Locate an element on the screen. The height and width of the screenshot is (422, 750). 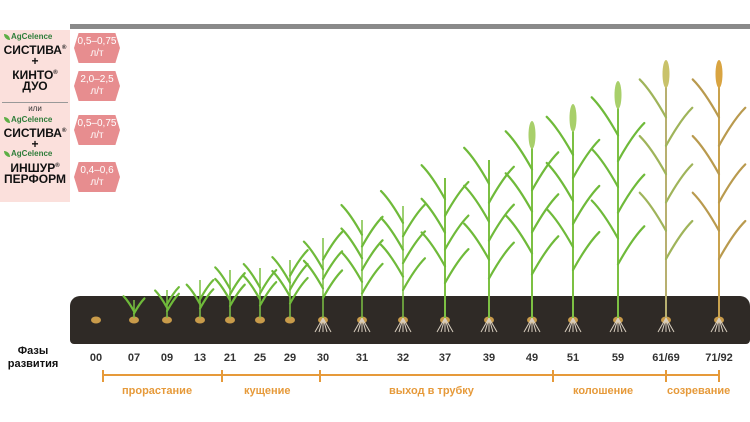
phase-axis is located at coordinates (411, 375).